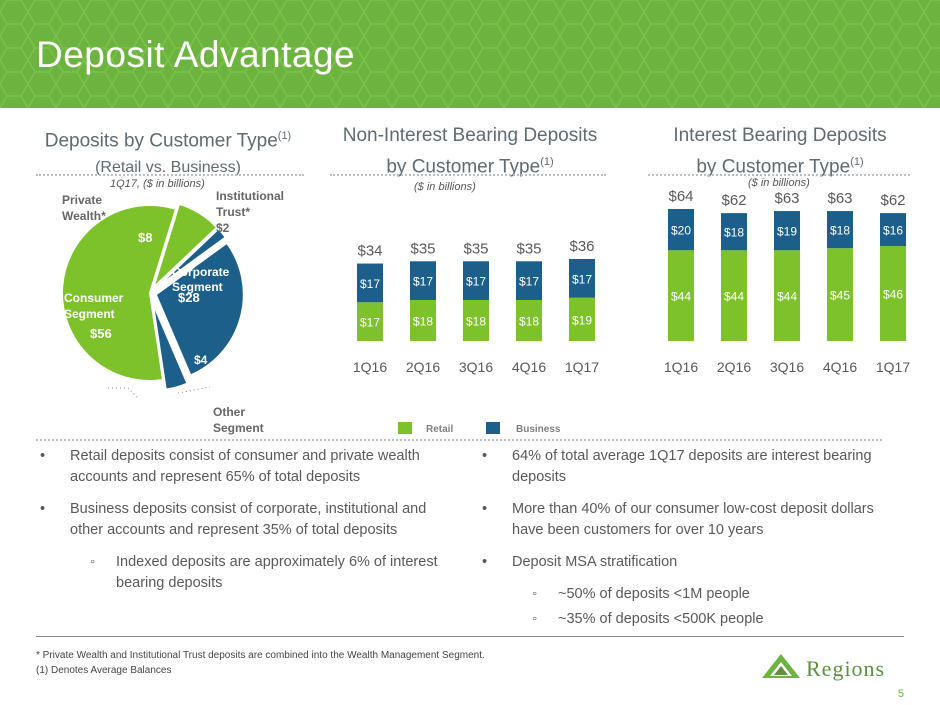 Image resolution: width=940 pixels, height=705 pixels. What do you see at coordinates (238, 428) in the screenshot?
I see `pie-label-other-2: Segment` at bounding box center [238, 428].